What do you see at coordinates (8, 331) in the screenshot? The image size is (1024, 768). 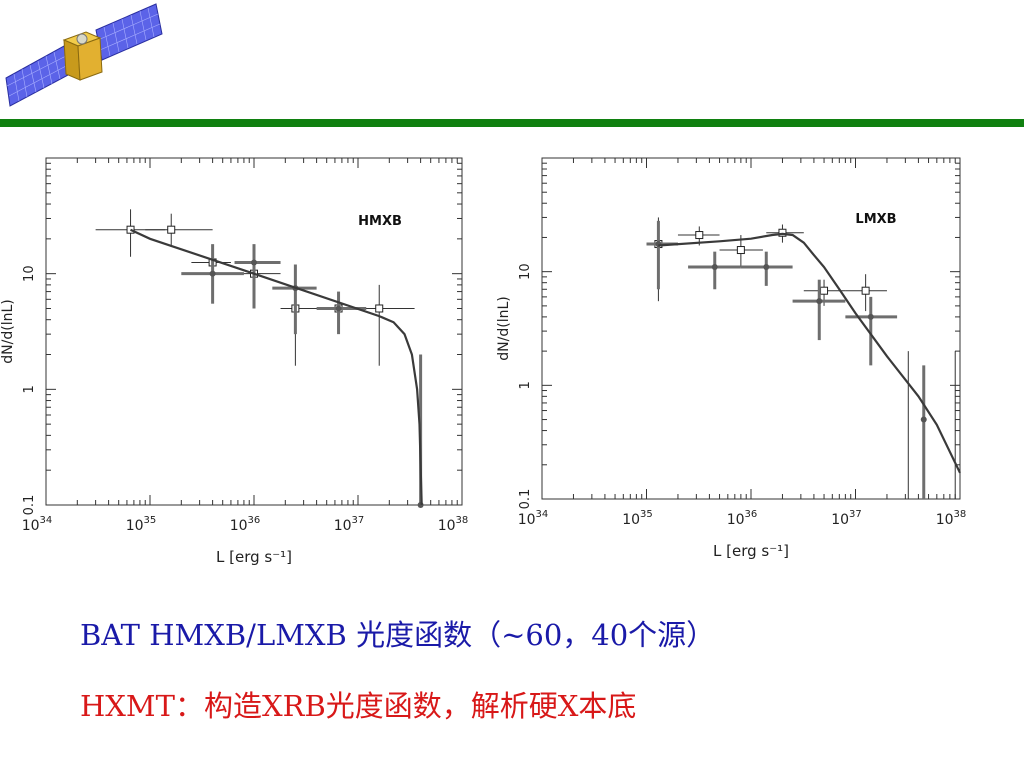 I see `hmxb-y-axis-label: dN/d(lnL)` at bounding box center [8, 331].